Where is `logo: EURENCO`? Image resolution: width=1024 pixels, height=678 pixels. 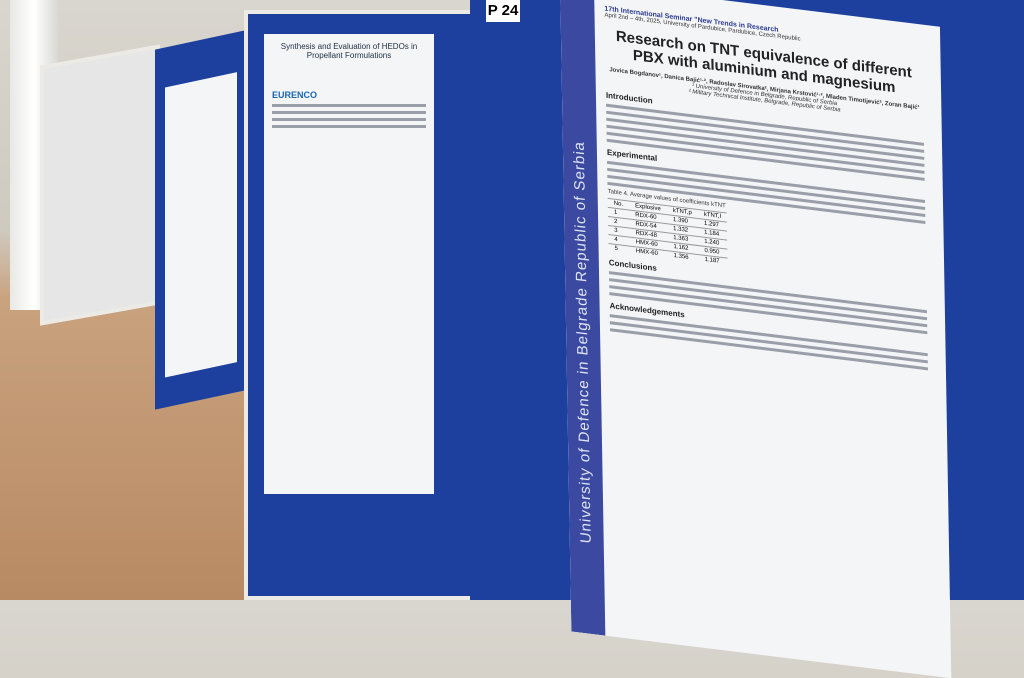
logo: EURENCO is located at coordinates (295, 95).